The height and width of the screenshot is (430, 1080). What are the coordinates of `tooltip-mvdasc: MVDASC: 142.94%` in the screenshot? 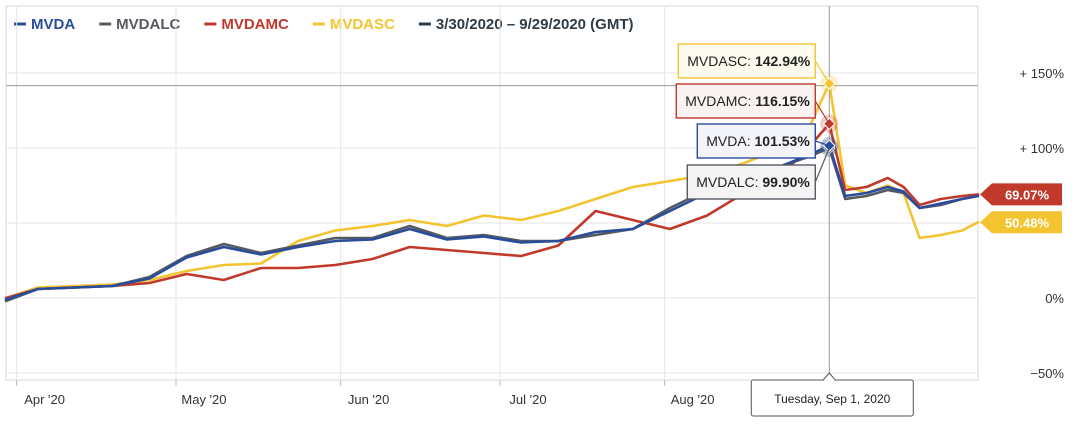 It's located at (753, 63).